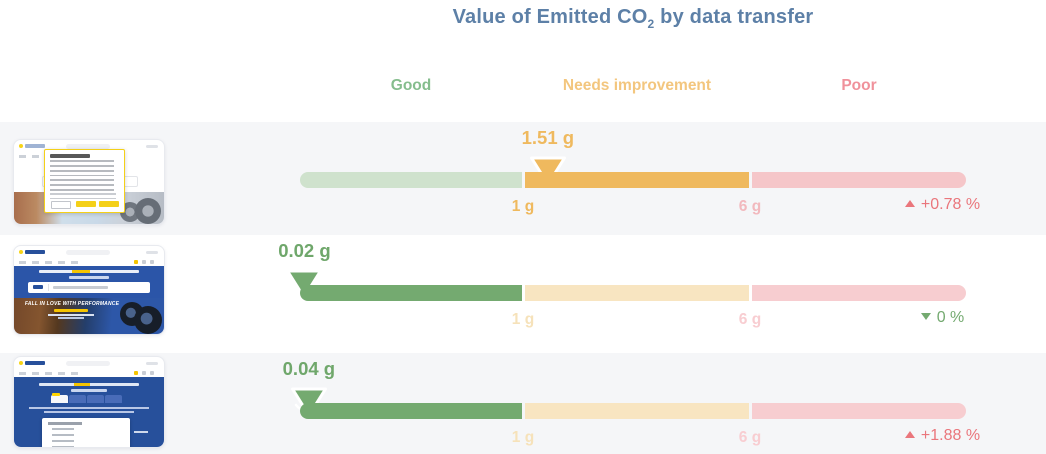 The width and height of the screenshot is (1046, 454). I want to click on title-text-2: by data transfer, so click(734, 17).